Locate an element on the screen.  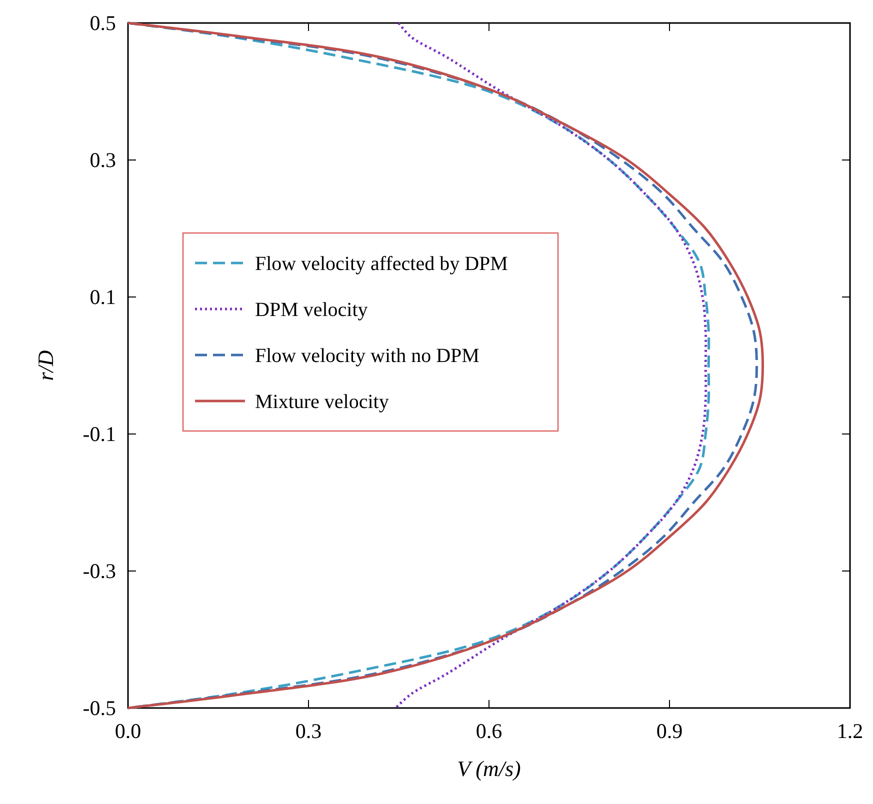
y-tick-label: 0.3 is located at coordinates (103, 160).